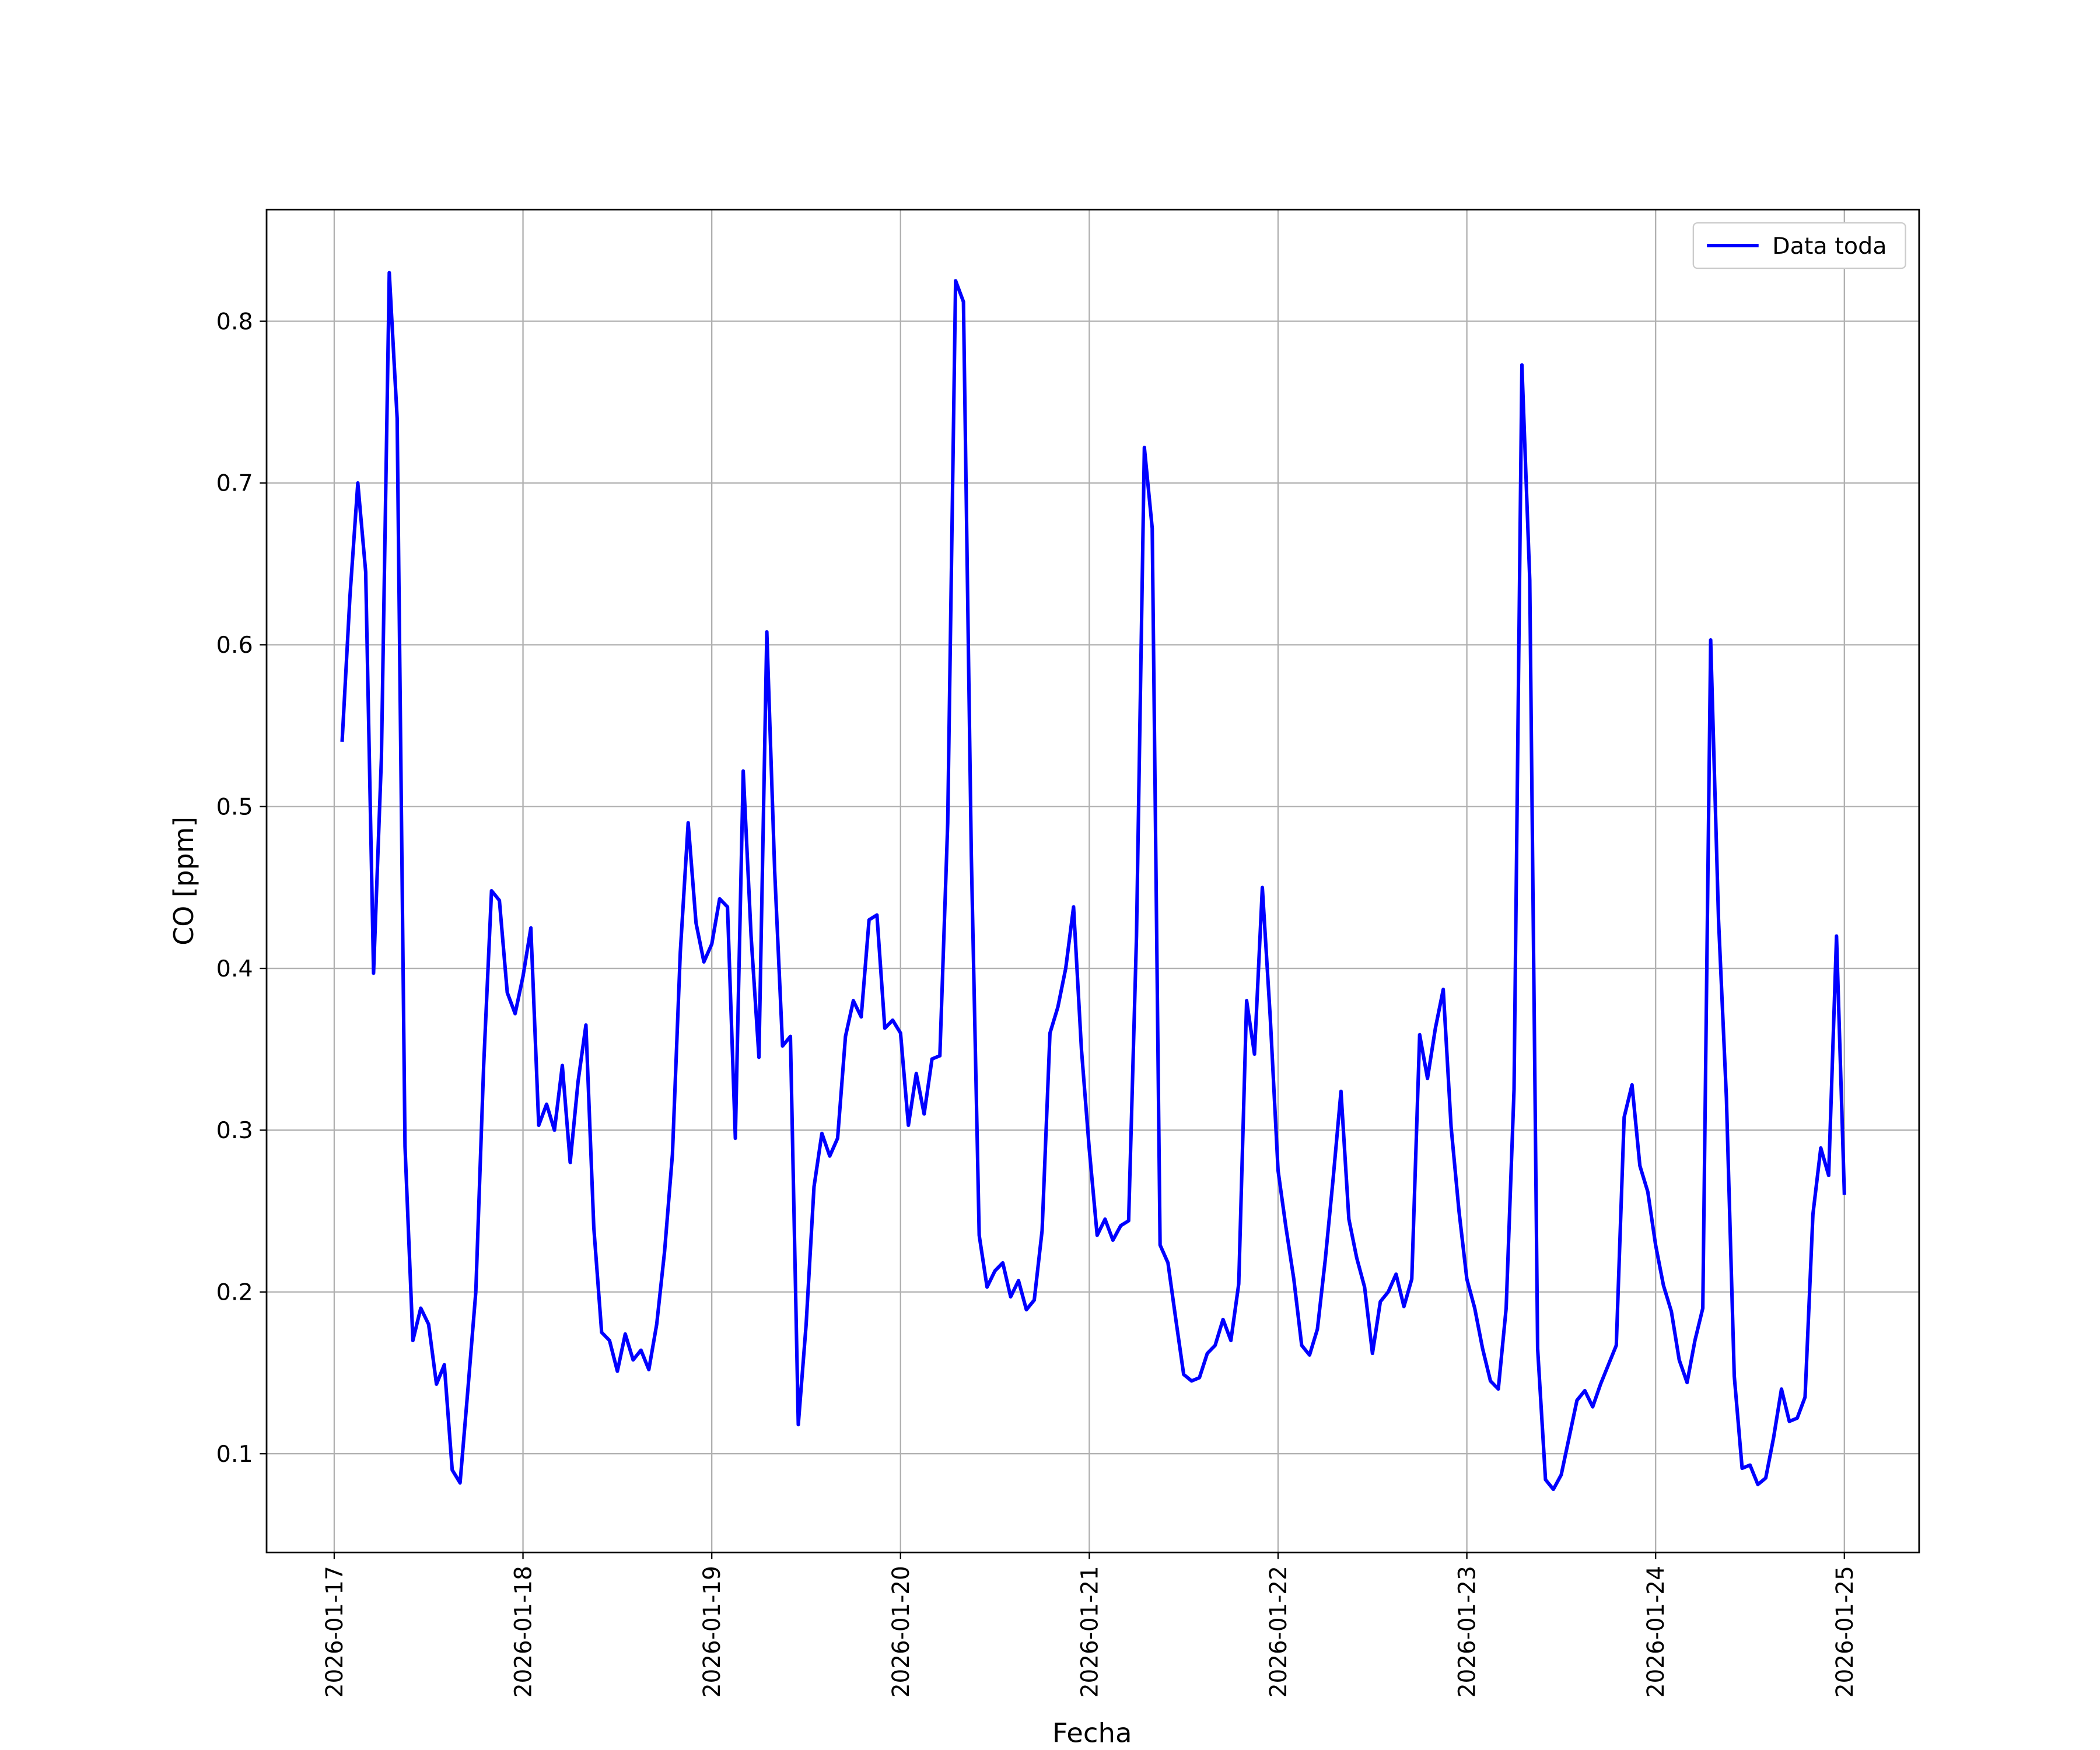 This screenshot has width=2100, height=1750. Describe the element at coordinates (184, 881) in the screenshot. I see `y-axis-label: CO [ppm]` at that location.